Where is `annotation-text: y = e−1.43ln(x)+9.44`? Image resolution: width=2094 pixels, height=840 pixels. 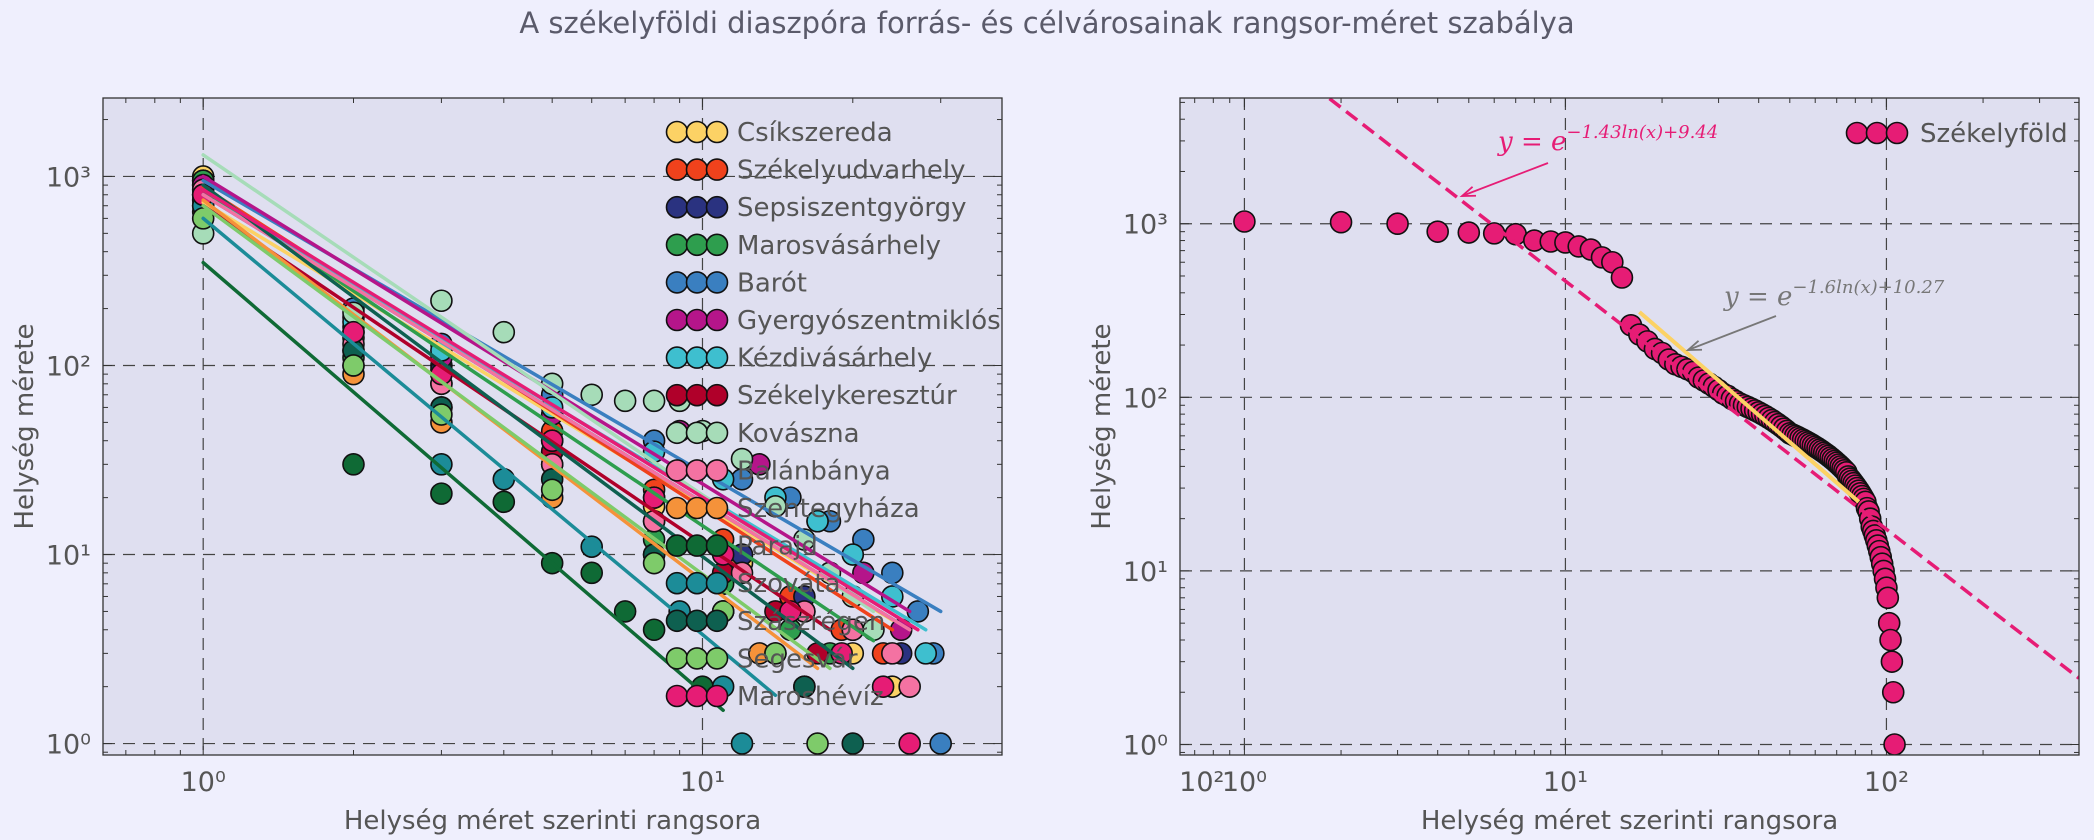 annotation-text: y = e−1.43ln(x)+9.44 is located at coordinates (1607, 139).